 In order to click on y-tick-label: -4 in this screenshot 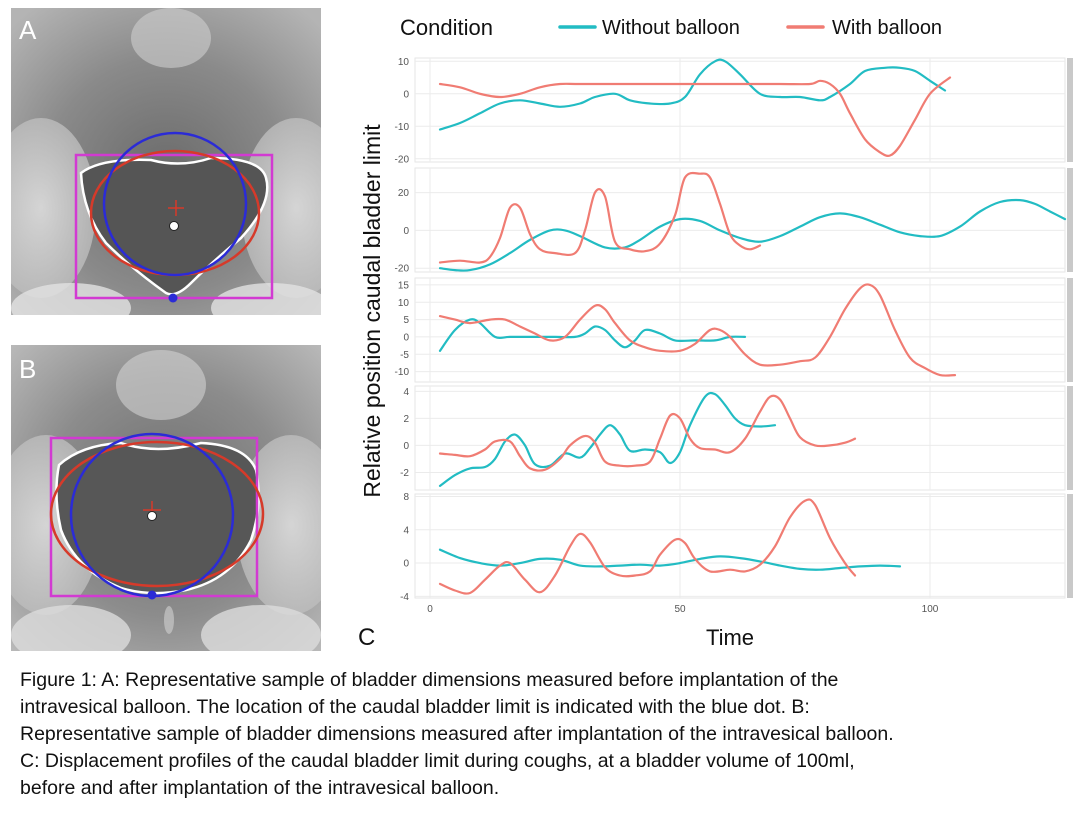, I will do `click(404, 597)`.